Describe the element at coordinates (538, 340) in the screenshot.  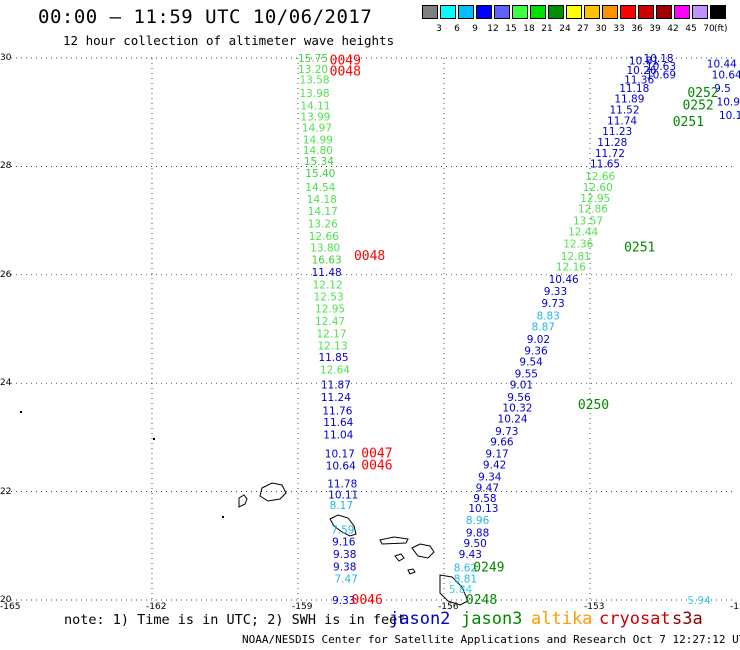
I see `swh-value-label: 9.02` at that location.